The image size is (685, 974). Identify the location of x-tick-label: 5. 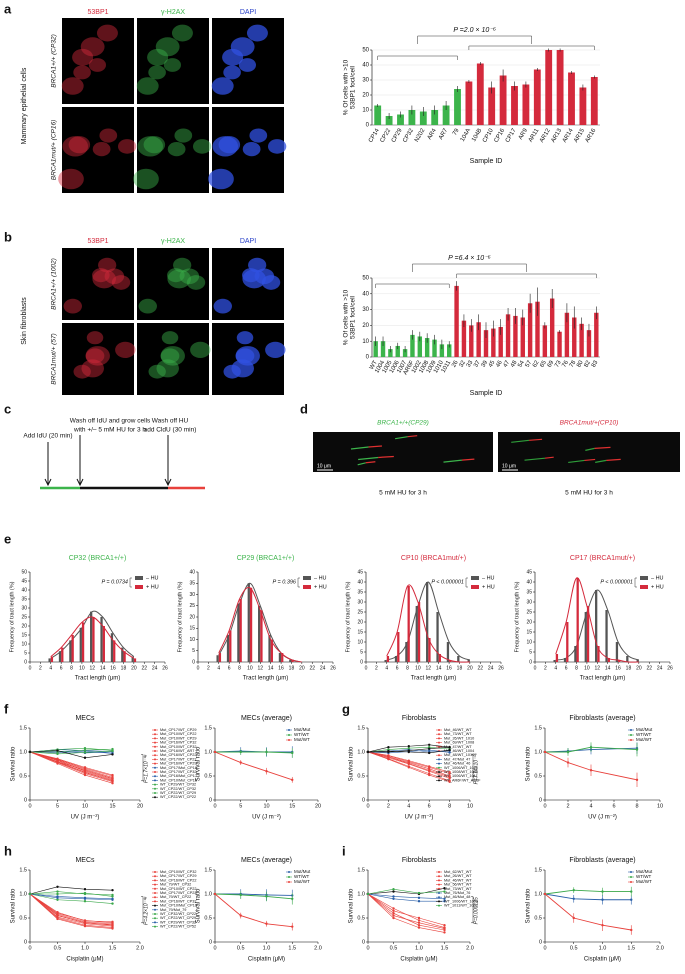
(57, 806).